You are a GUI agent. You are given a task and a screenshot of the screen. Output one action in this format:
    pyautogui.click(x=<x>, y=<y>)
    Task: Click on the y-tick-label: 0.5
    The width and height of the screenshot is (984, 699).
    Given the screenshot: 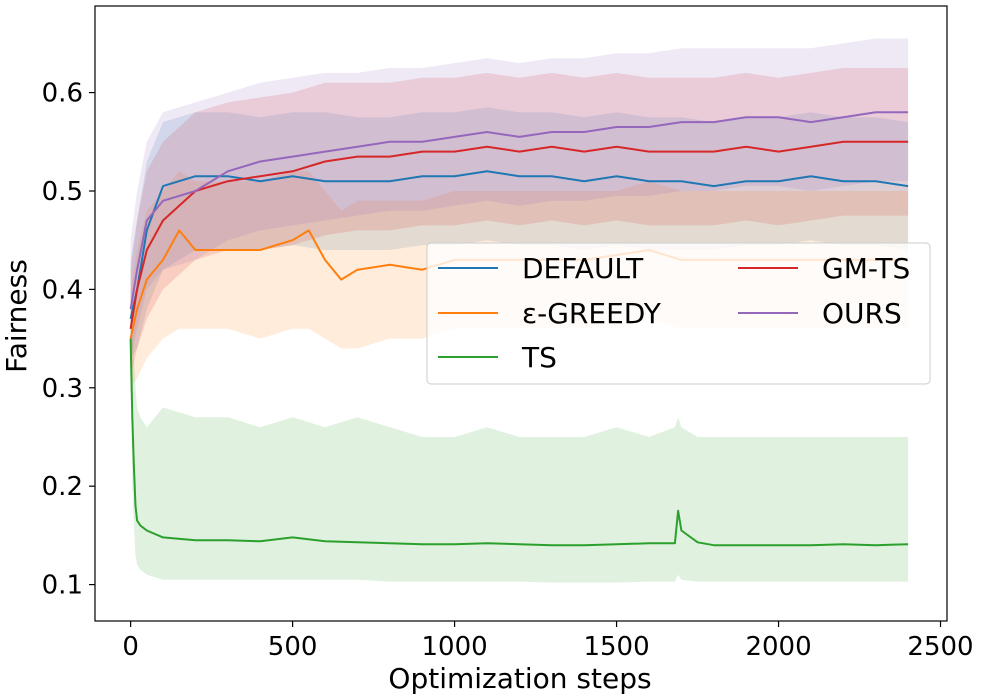 What is the action you would take?
    pyautogui.click(x=62, y=192)
    